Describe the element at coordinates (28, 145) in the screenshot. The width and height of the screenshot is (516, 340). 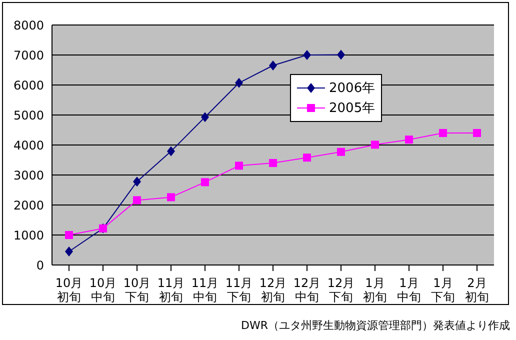
I see `y-tick-label: 4000` at that location.